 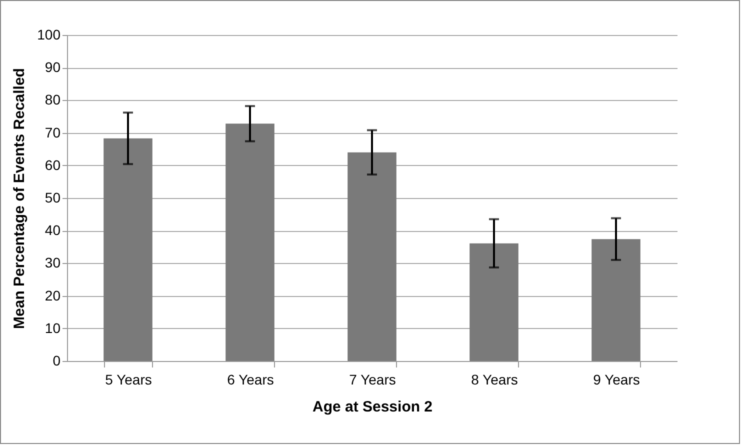 I want to click on x-tick-label: 5 Years, so click(x=128, y=380).